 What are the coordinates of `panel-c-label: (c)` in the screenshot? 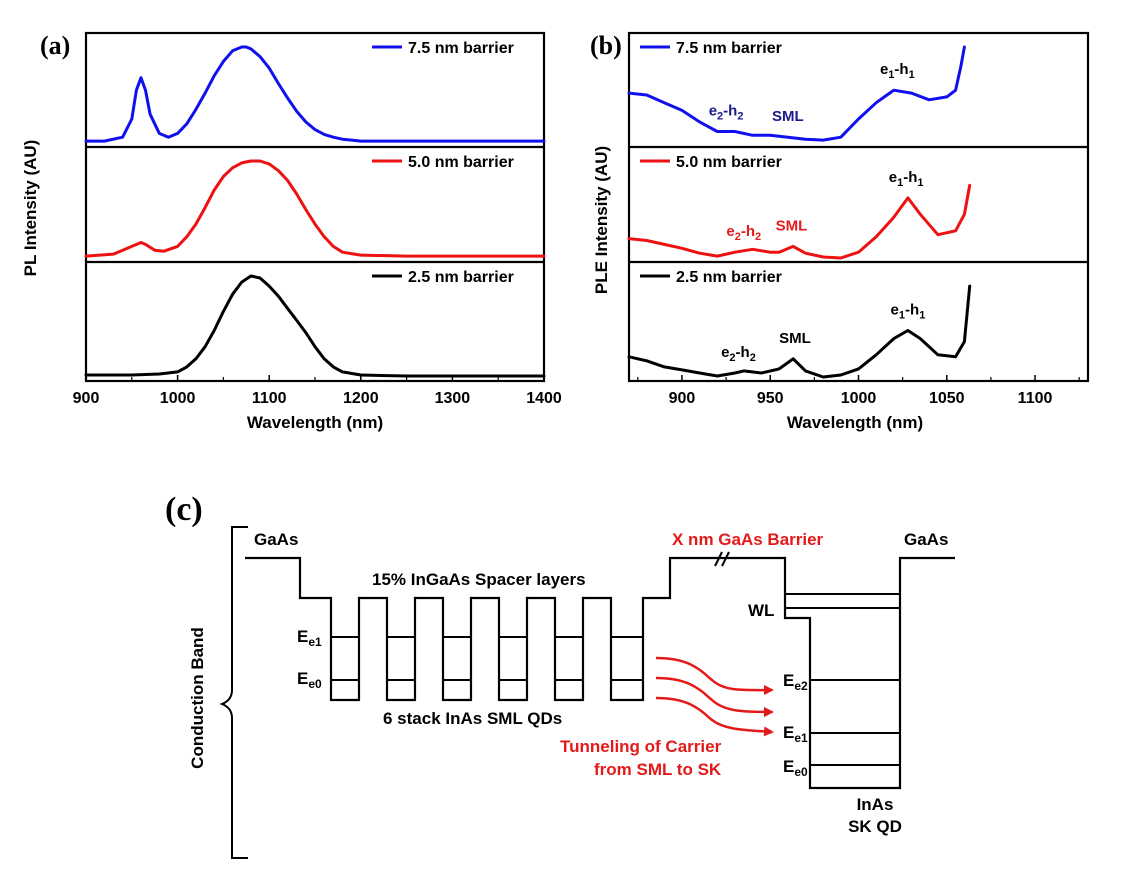 It's located at (184, 509).